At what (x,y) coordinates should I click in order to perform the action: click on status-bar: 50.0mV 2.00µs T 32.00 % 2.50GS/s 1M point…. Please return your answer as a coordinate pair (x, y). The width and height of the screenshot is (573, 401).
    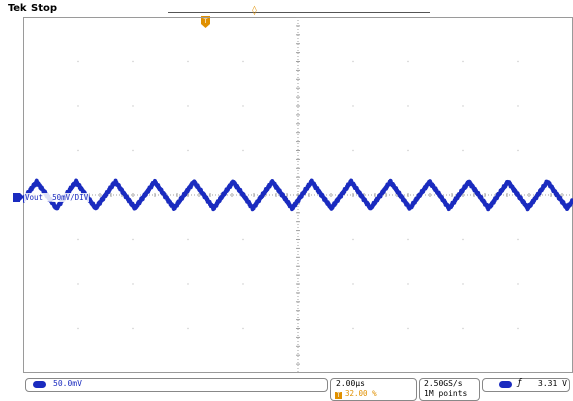
    Looking at the image, I should click on (286, 388).